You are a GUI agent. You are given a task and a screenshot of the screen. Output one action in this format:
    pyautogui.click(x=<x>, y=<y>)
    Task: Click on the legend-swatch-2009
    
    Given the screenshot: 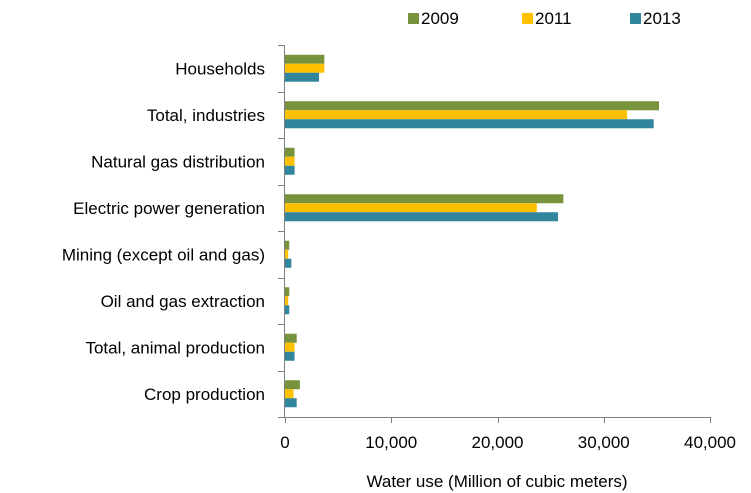 What is the action you would take?
    pyautogui.click(x=413, y=18)
    